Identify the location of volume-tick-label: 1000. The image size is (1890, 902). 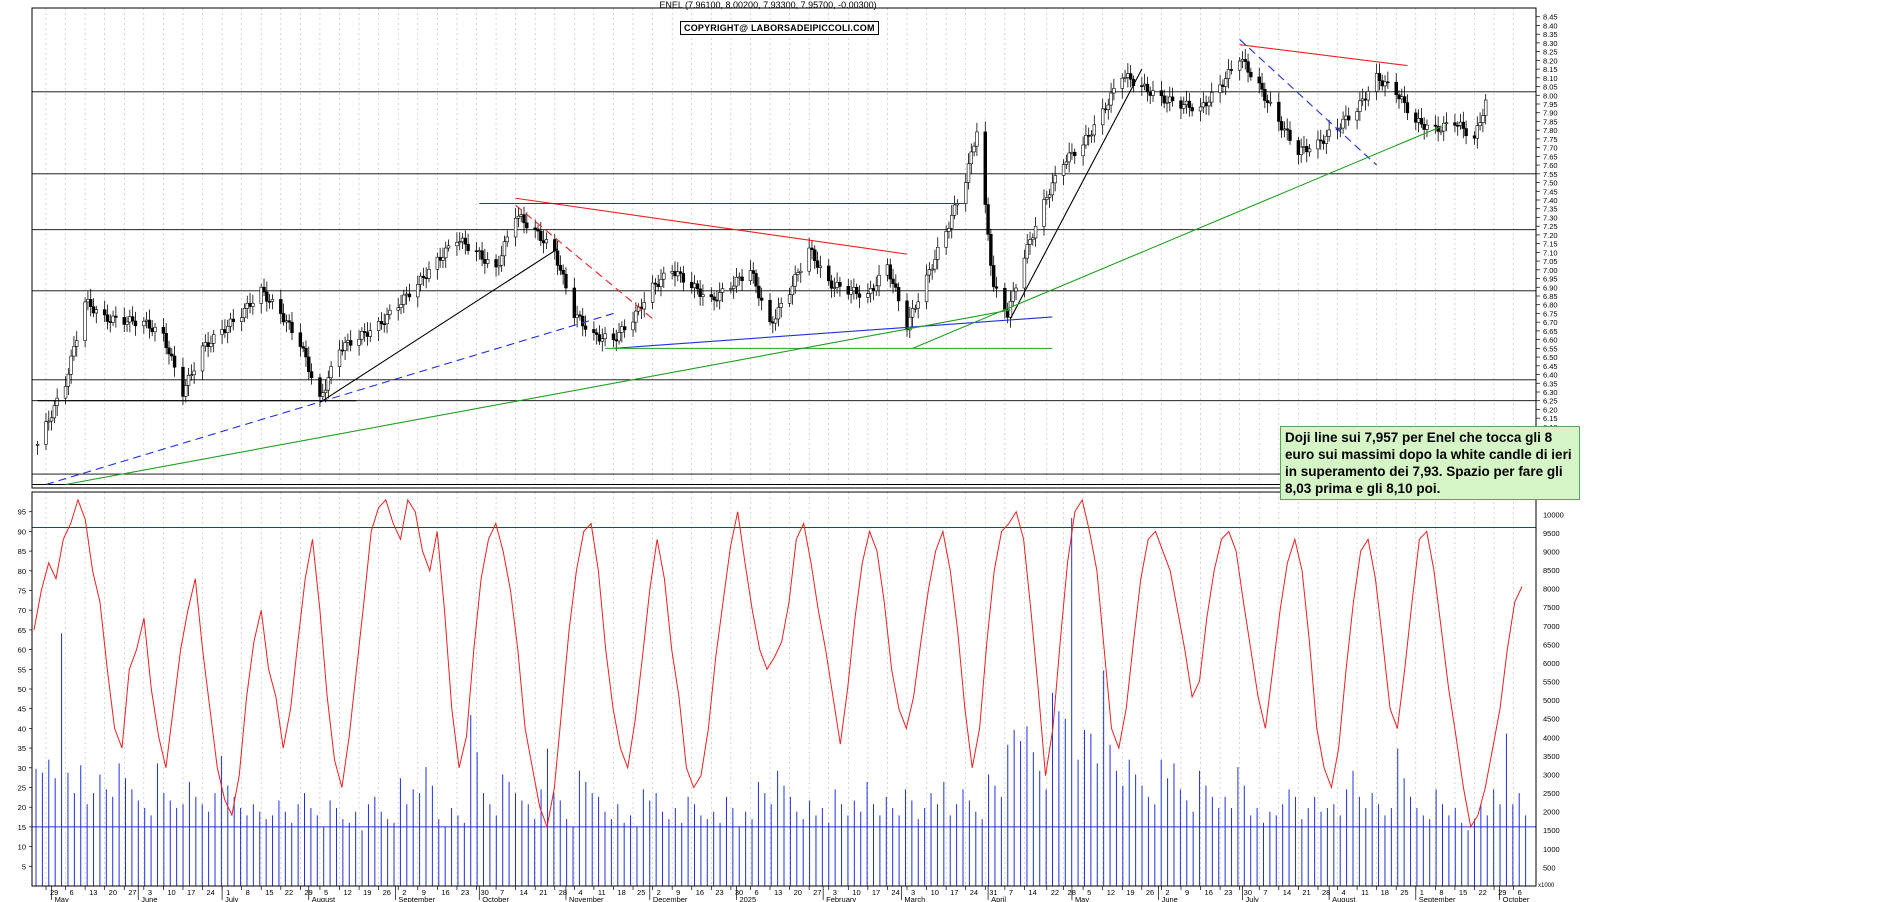
(1551, 849).